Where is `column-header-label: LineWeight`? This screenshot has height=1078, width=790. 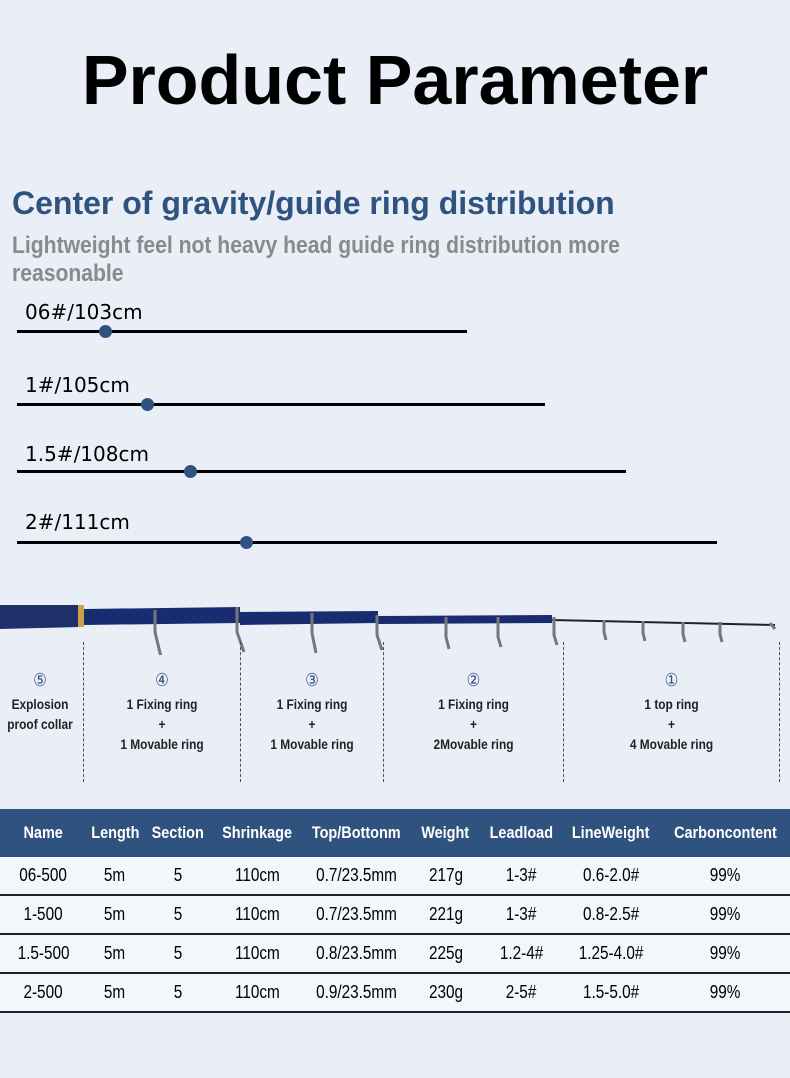
column-header-label: LineWeight is located at coordinates (610, 832).